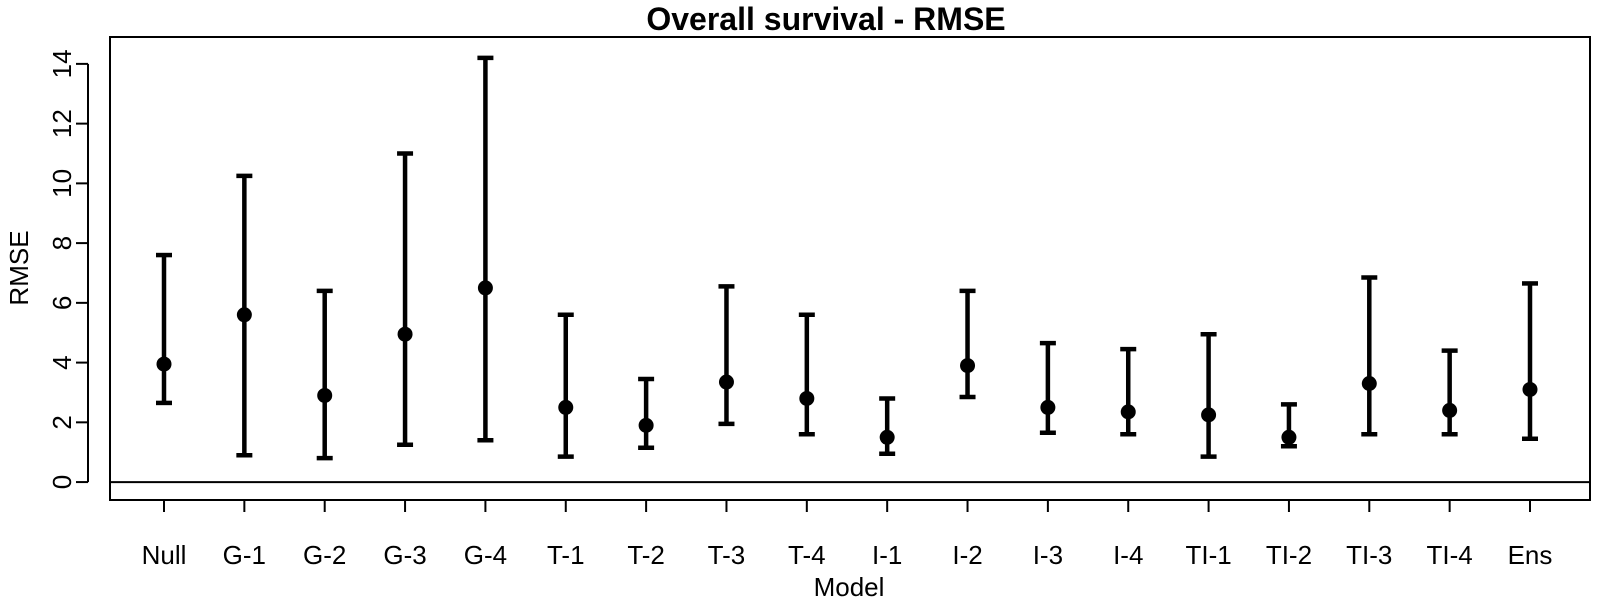 Image resolution: width=1600 pixels, height=600 pixels. Describe the element at coordinates (1530, 555) in the screenshot. I see `x-tick-label: Ens` at that location.